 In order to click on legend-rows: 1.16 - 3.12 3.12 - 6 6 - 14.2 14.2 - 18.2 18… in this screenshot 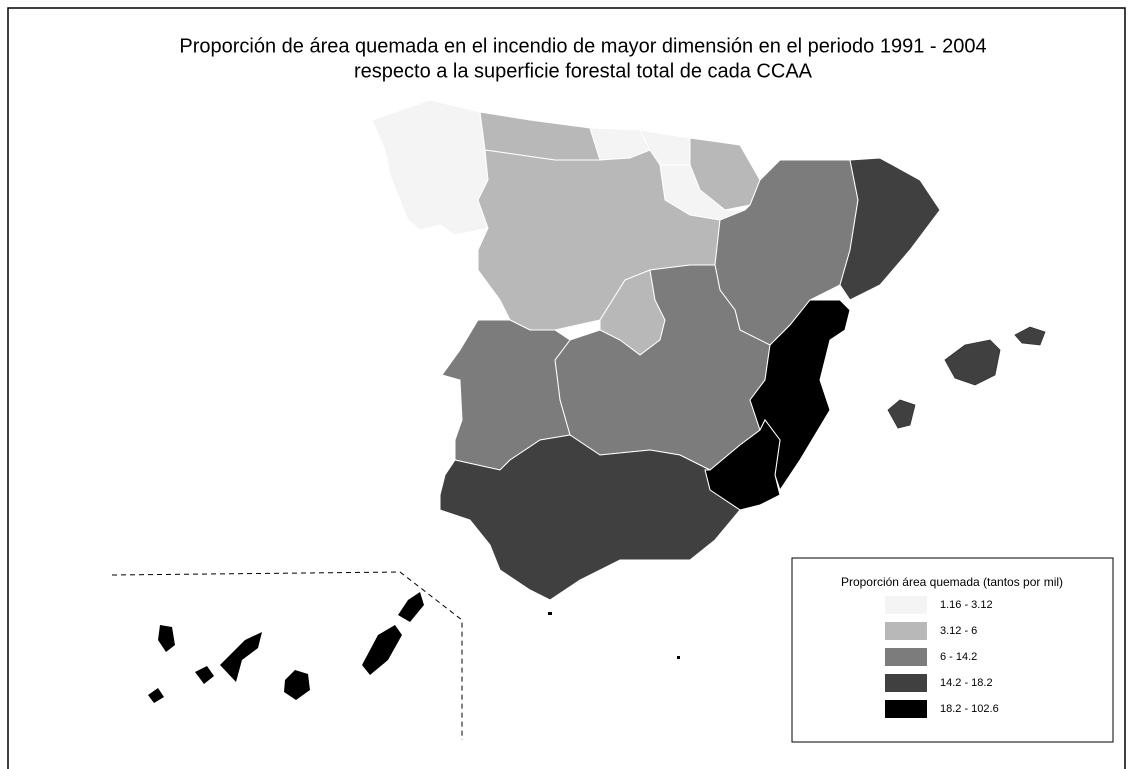, I will do `click(942, 657)`.